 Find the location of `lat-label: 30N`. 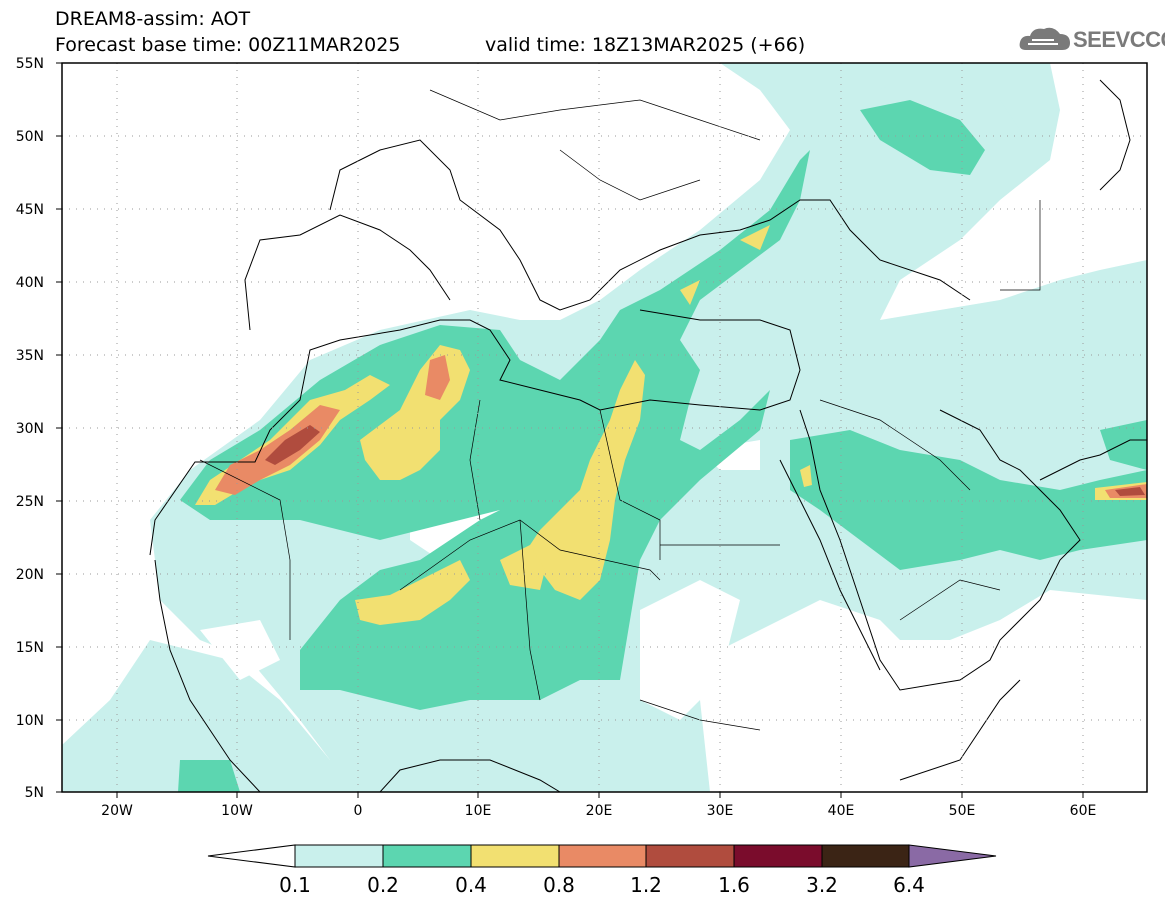

lat-label: 30N is located at coordinates (30, 429).